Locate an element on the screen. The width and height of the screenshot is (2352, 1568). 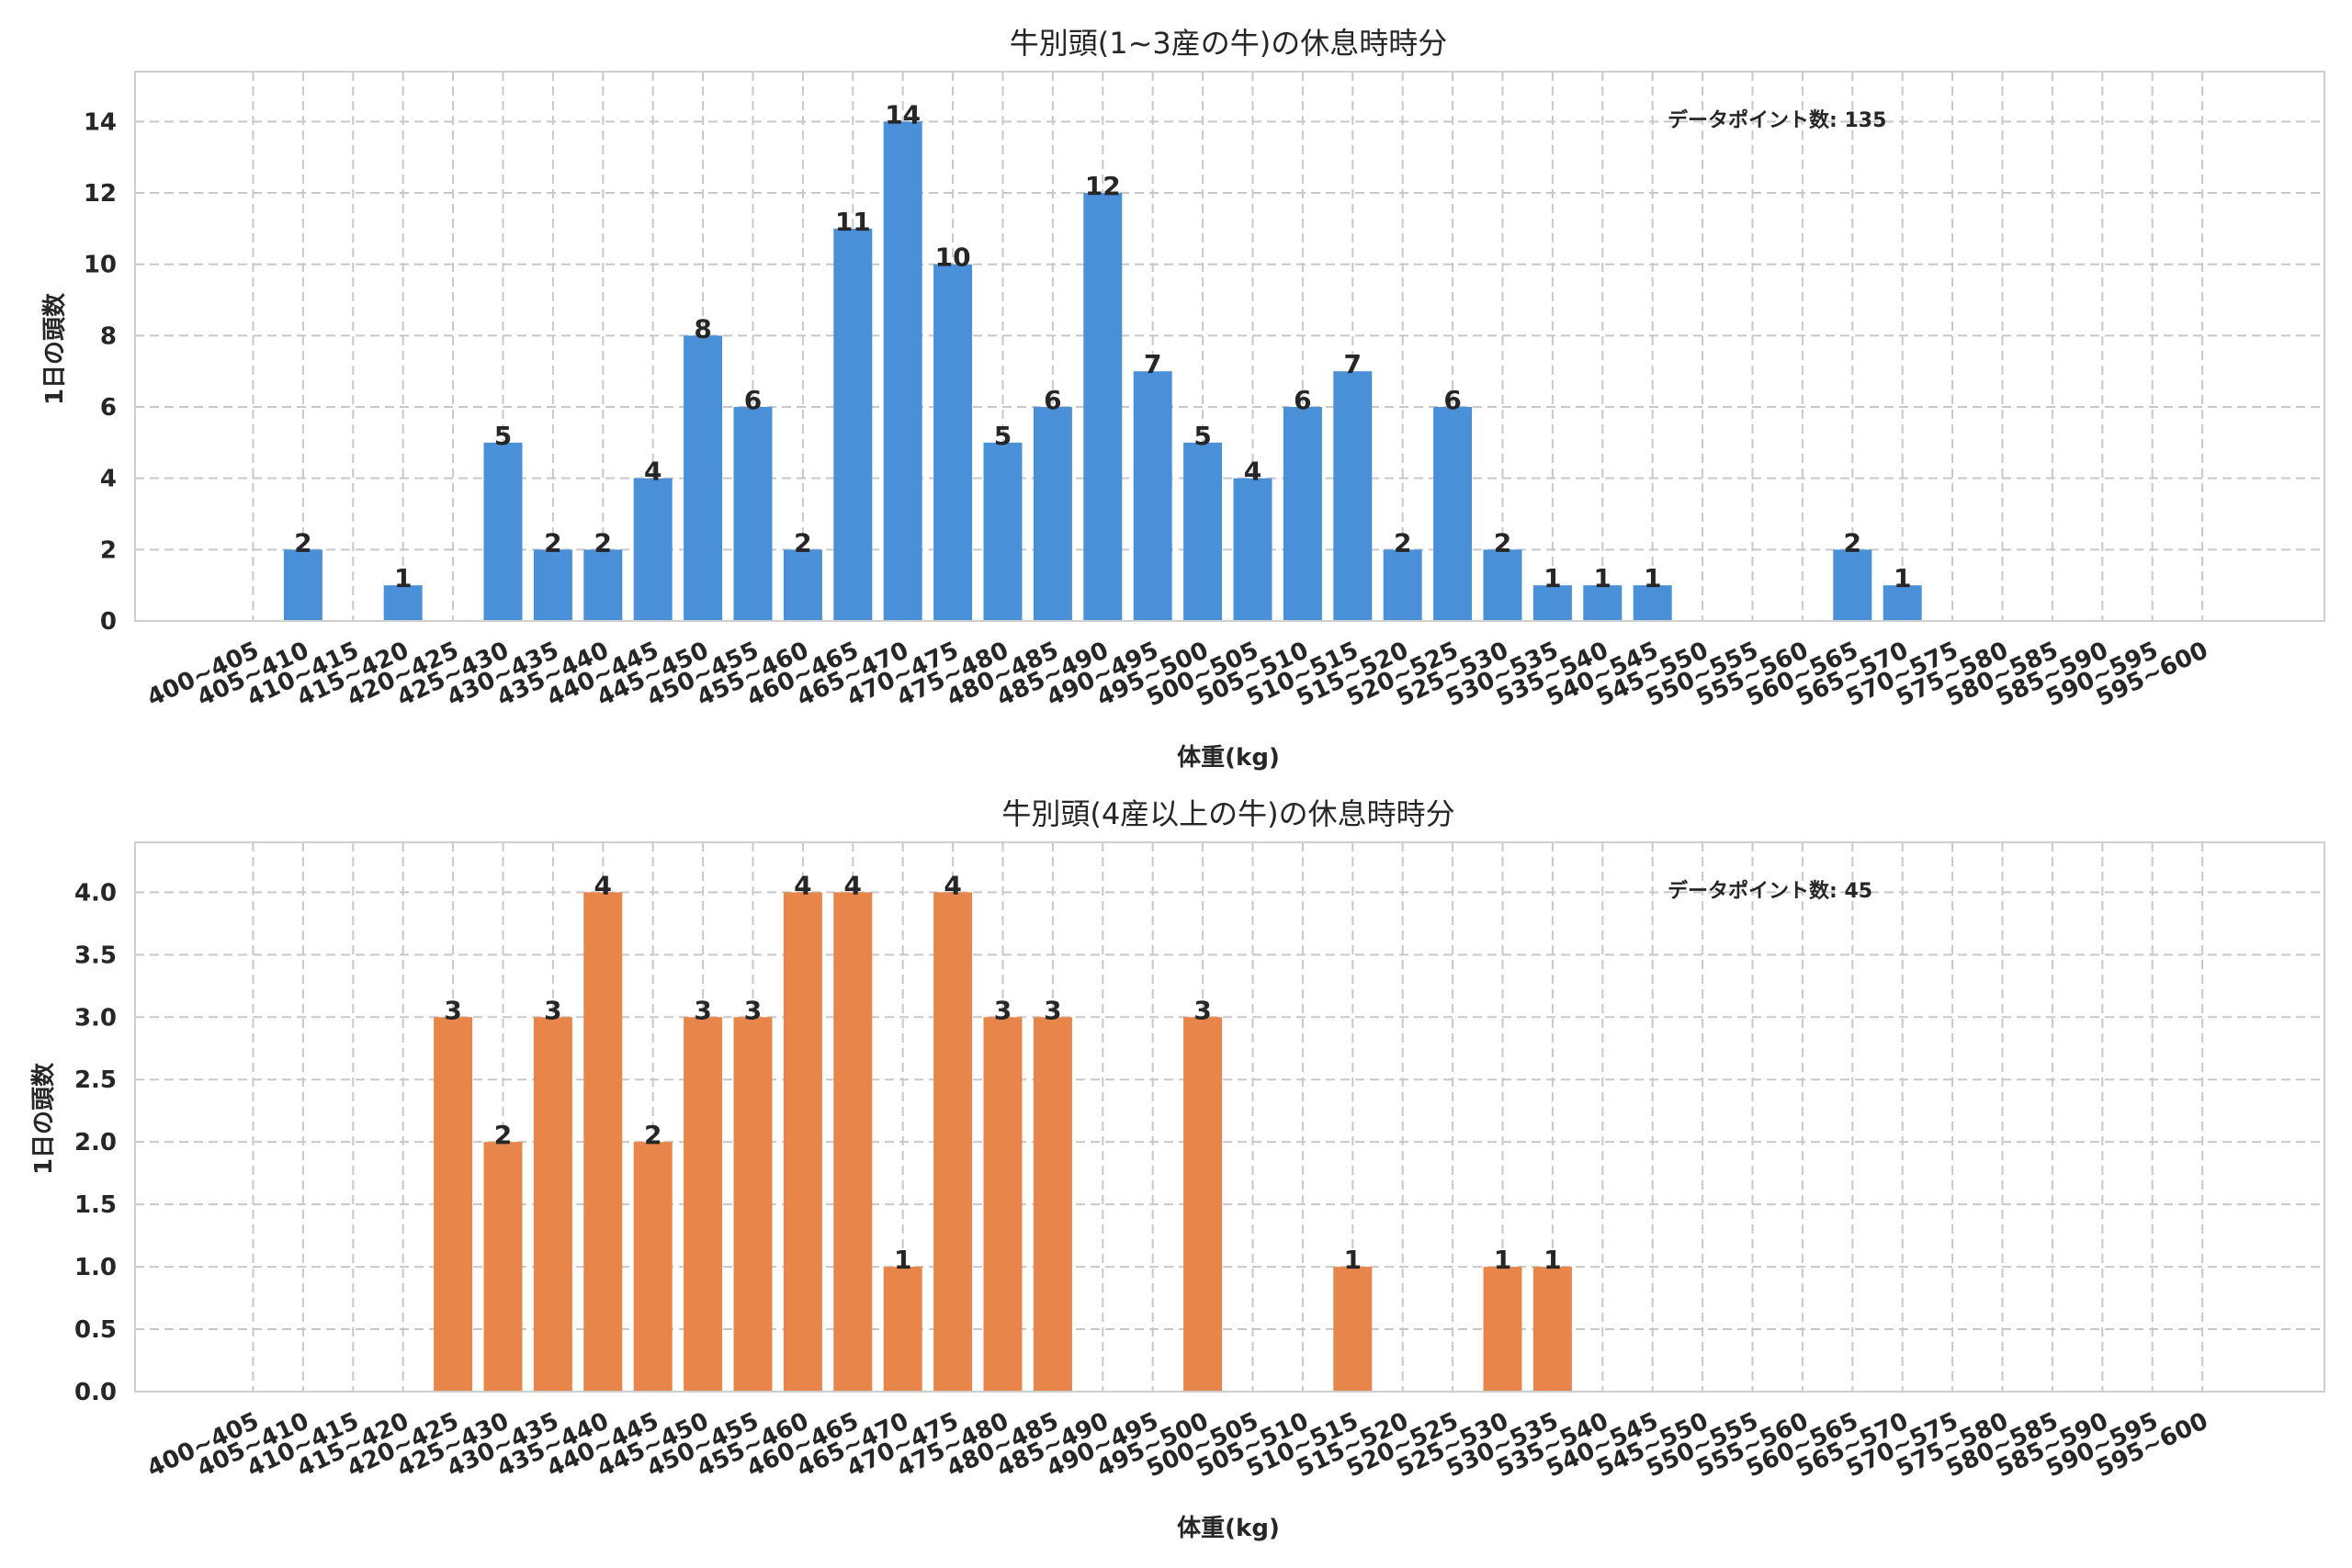
chart-title: 牛別頭(4産以上の牛)の休息時時分 is located at coordinates (1228, 814).